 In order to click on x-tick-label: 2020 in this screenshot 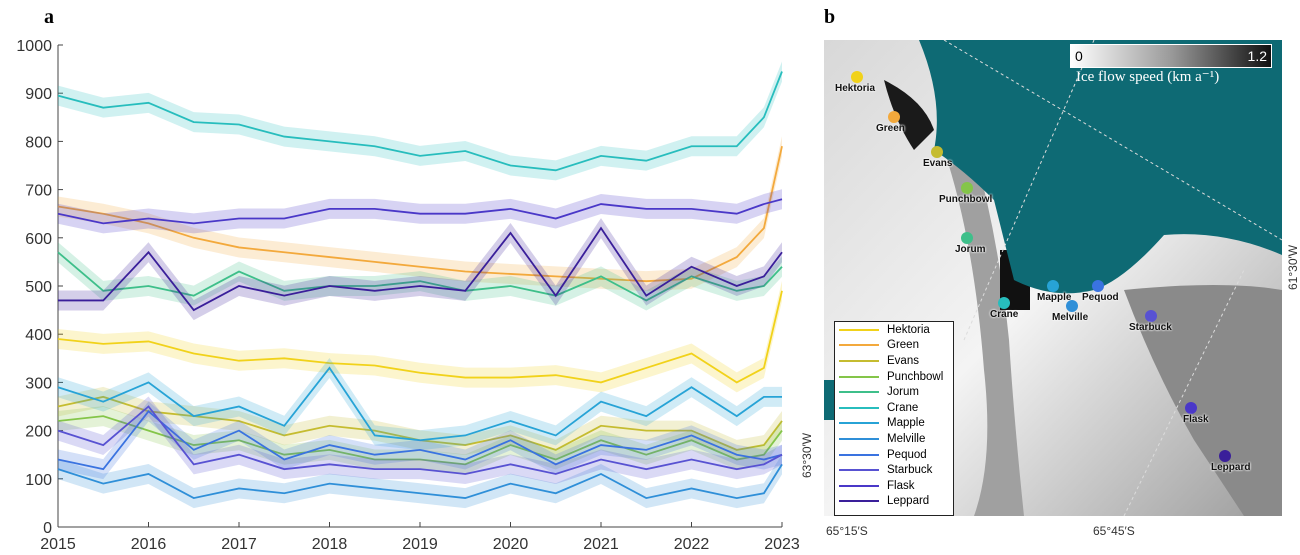, I will do `click(511, 544)`.